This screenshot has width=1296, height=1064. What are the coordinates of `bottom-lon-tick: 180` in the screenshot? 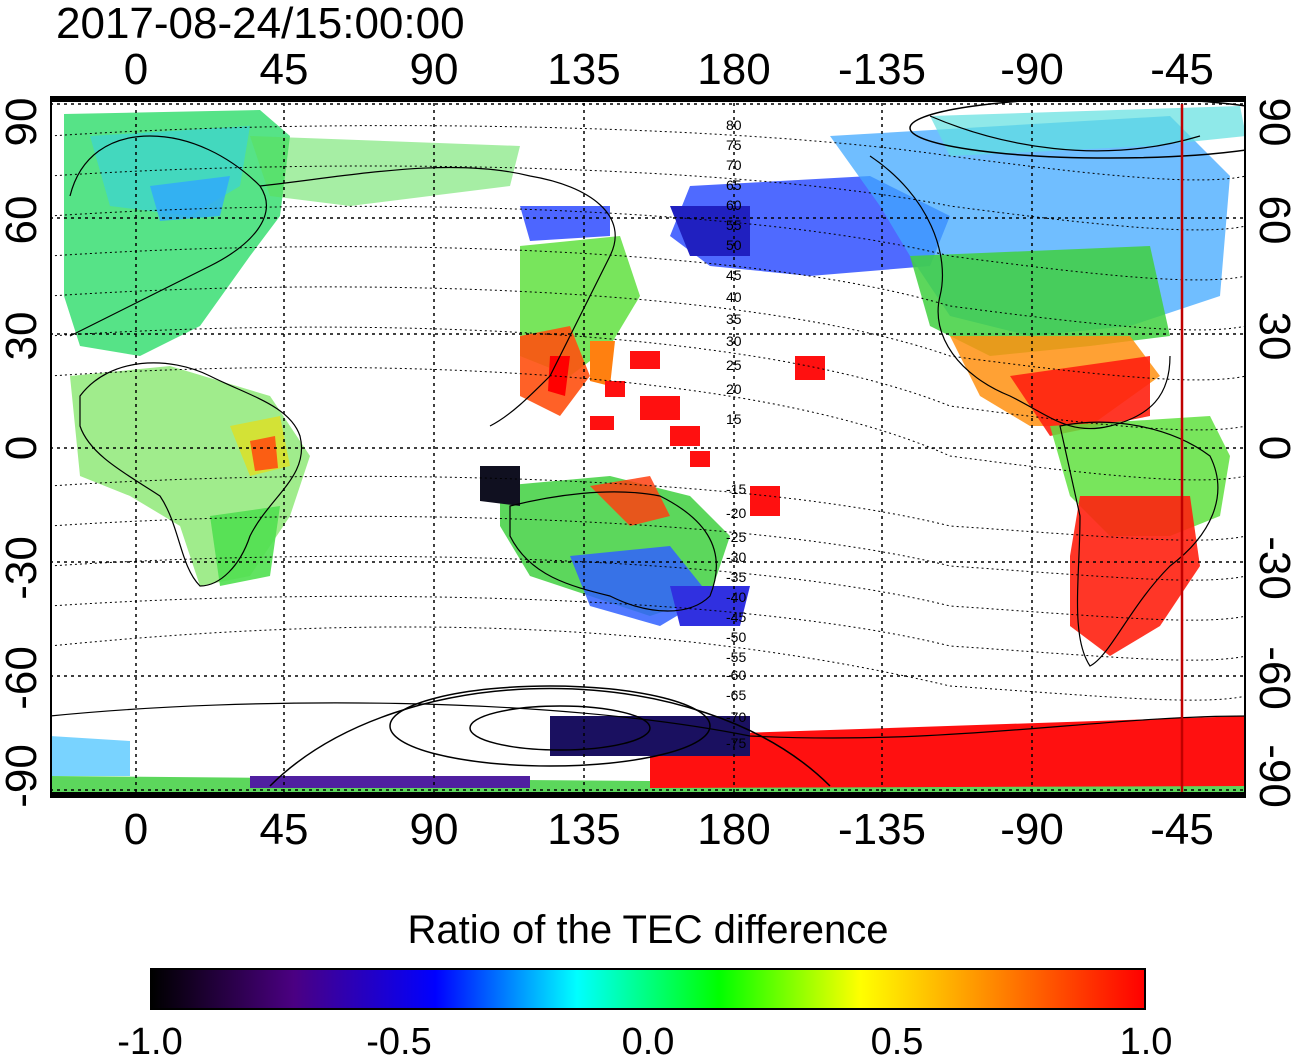 It's located at (734, 829).